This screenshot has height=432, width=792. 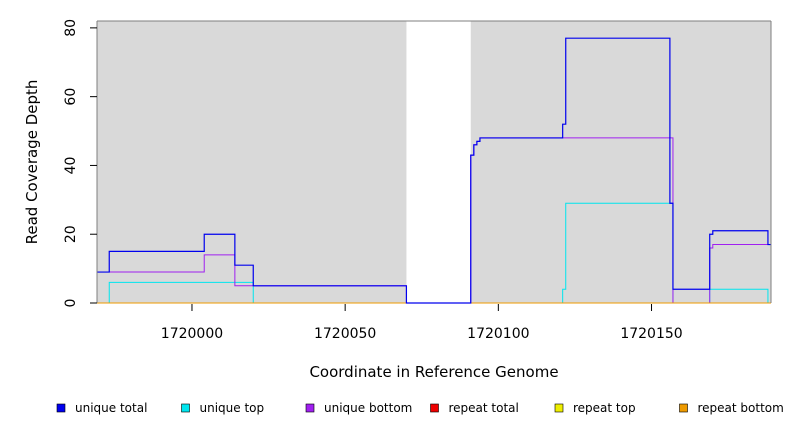 What do you see at coordinates (604, 408) in the screenshot?
I see `legend-label-repeat-top: repeat top` at bounding box center [604, 408].